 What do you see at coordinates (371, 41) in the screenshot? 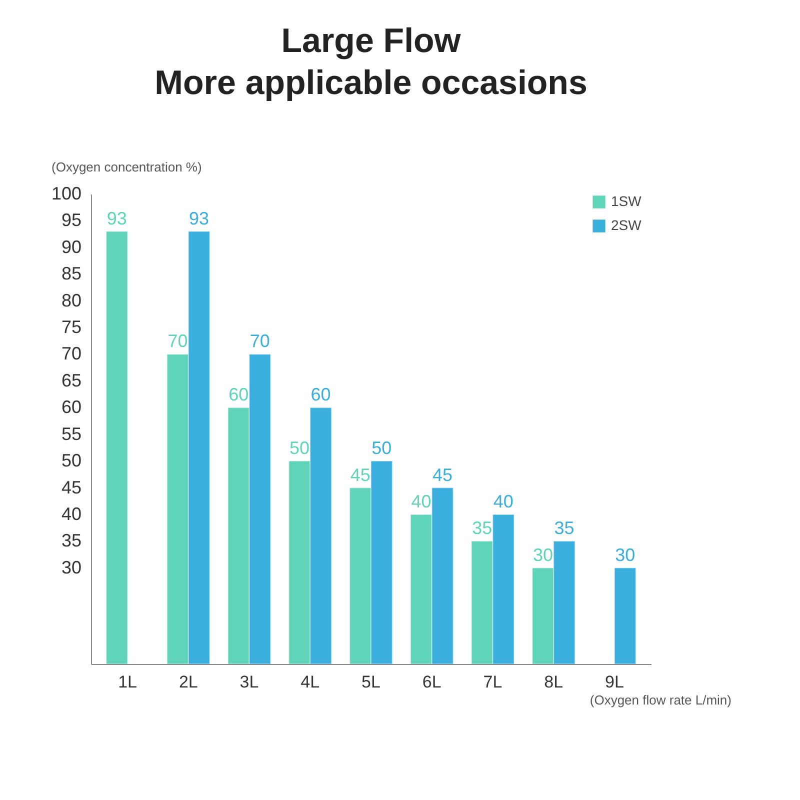
I see `chart-title: Large Flow` at bounding box center [371, 41].